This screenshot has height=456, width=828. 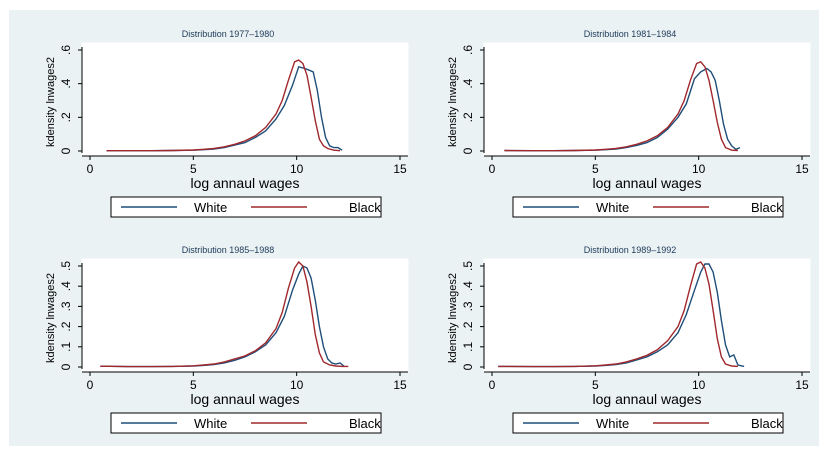 I want to click on panel-title: Distribution 1977–1980, so click(x=228, y=34).